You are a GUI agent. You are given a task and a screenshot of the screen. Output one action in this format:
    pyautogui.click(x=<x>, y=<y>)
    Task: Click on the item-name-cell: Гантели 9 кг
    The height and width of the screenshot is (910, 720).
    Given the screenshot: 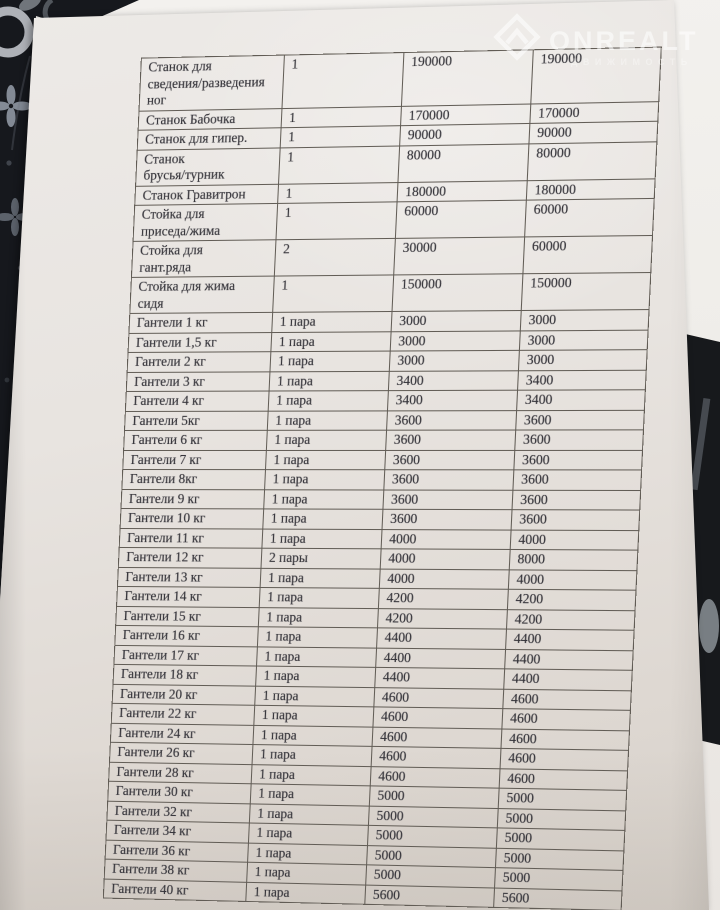 What is the action you would take?
    pyautogui.click(x=192, y=498)
    